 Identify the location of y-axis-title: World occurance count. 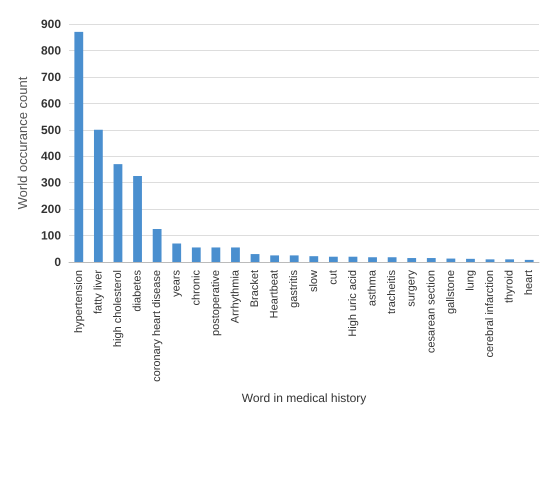
(22, 143).